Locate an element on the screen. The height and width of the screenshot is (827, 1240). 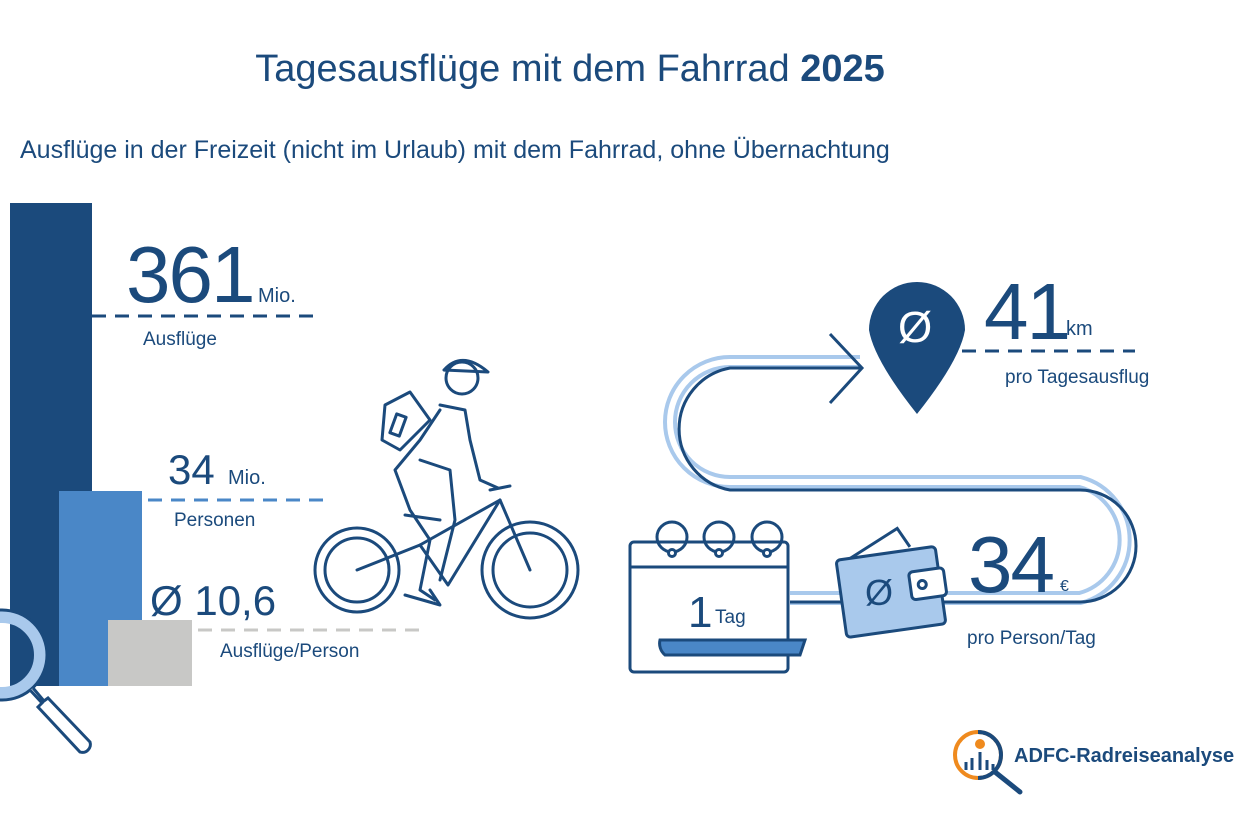
per-person-label: Ausflüge/Person is located at coordinates (290, 651).